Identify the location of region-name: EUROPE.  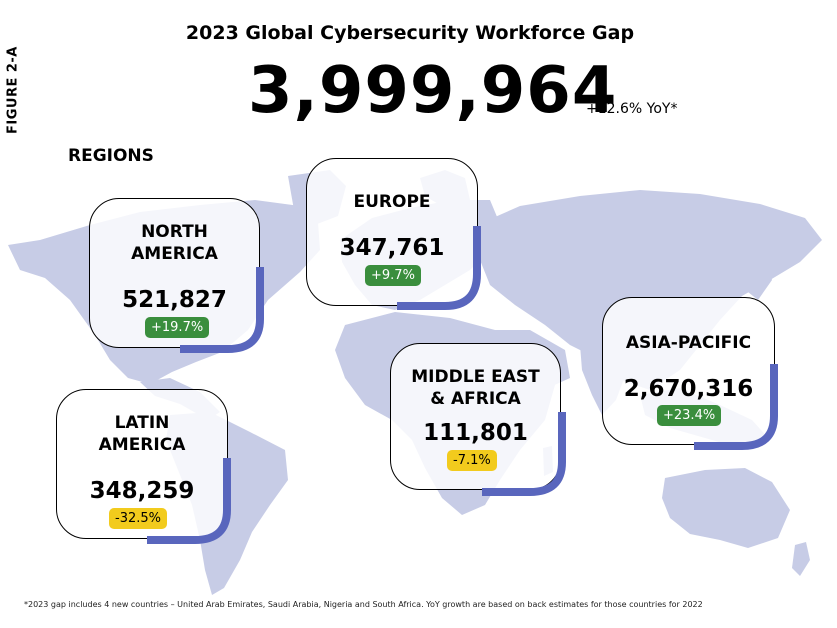
(392, 202).